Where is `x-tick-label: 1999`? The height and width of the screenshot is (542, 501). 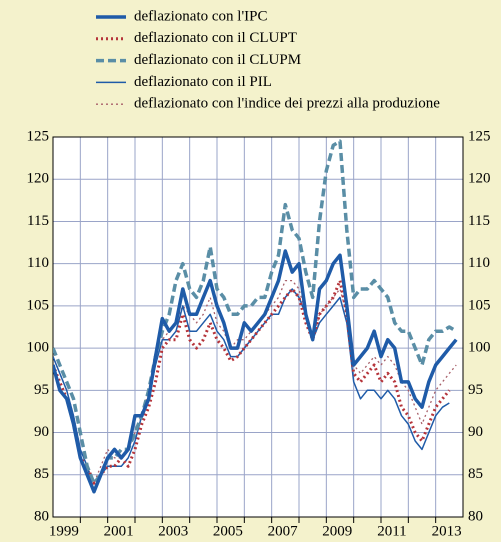
x-tick-label: 1999 is located at coordinates (64, 531).